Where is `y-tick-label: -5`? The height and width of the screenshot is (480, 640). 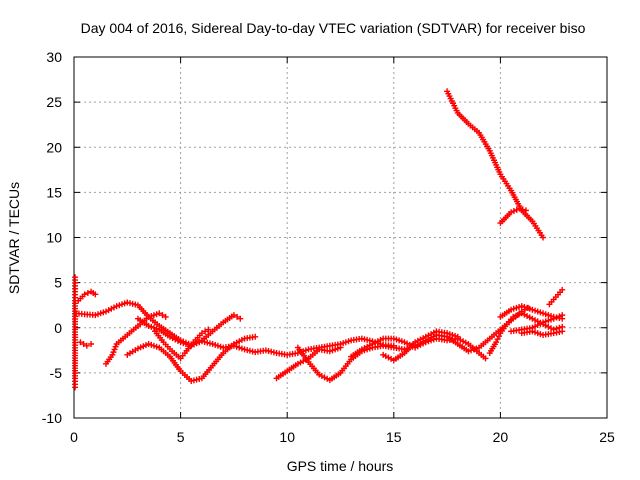 y-tick-label: -5 is located at coordinates (56, 373).